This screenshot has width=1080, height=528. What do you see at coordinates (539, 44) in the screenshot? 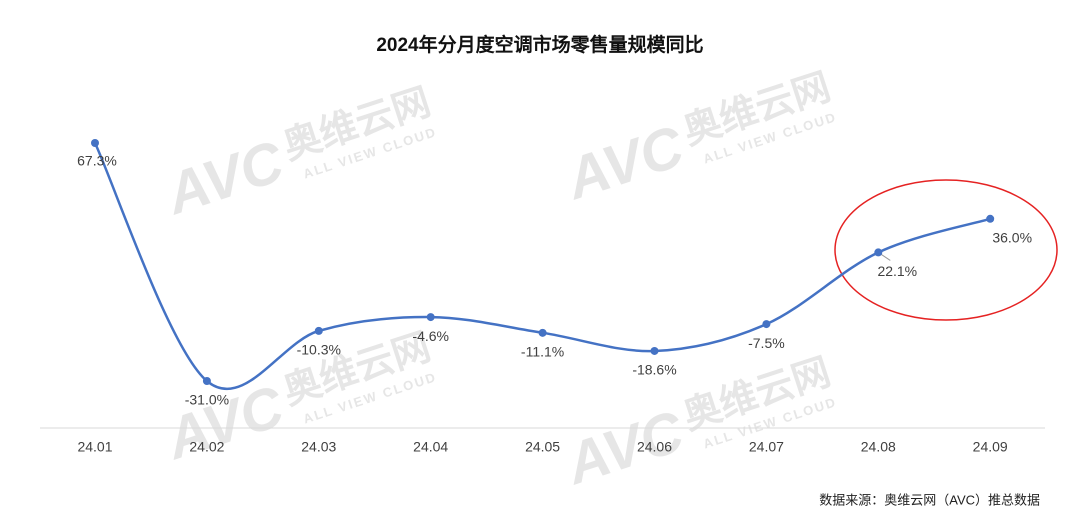
I see `chart-title: 2024年分月度空调市场零售量规模同比` at bounding box center [539, 44].